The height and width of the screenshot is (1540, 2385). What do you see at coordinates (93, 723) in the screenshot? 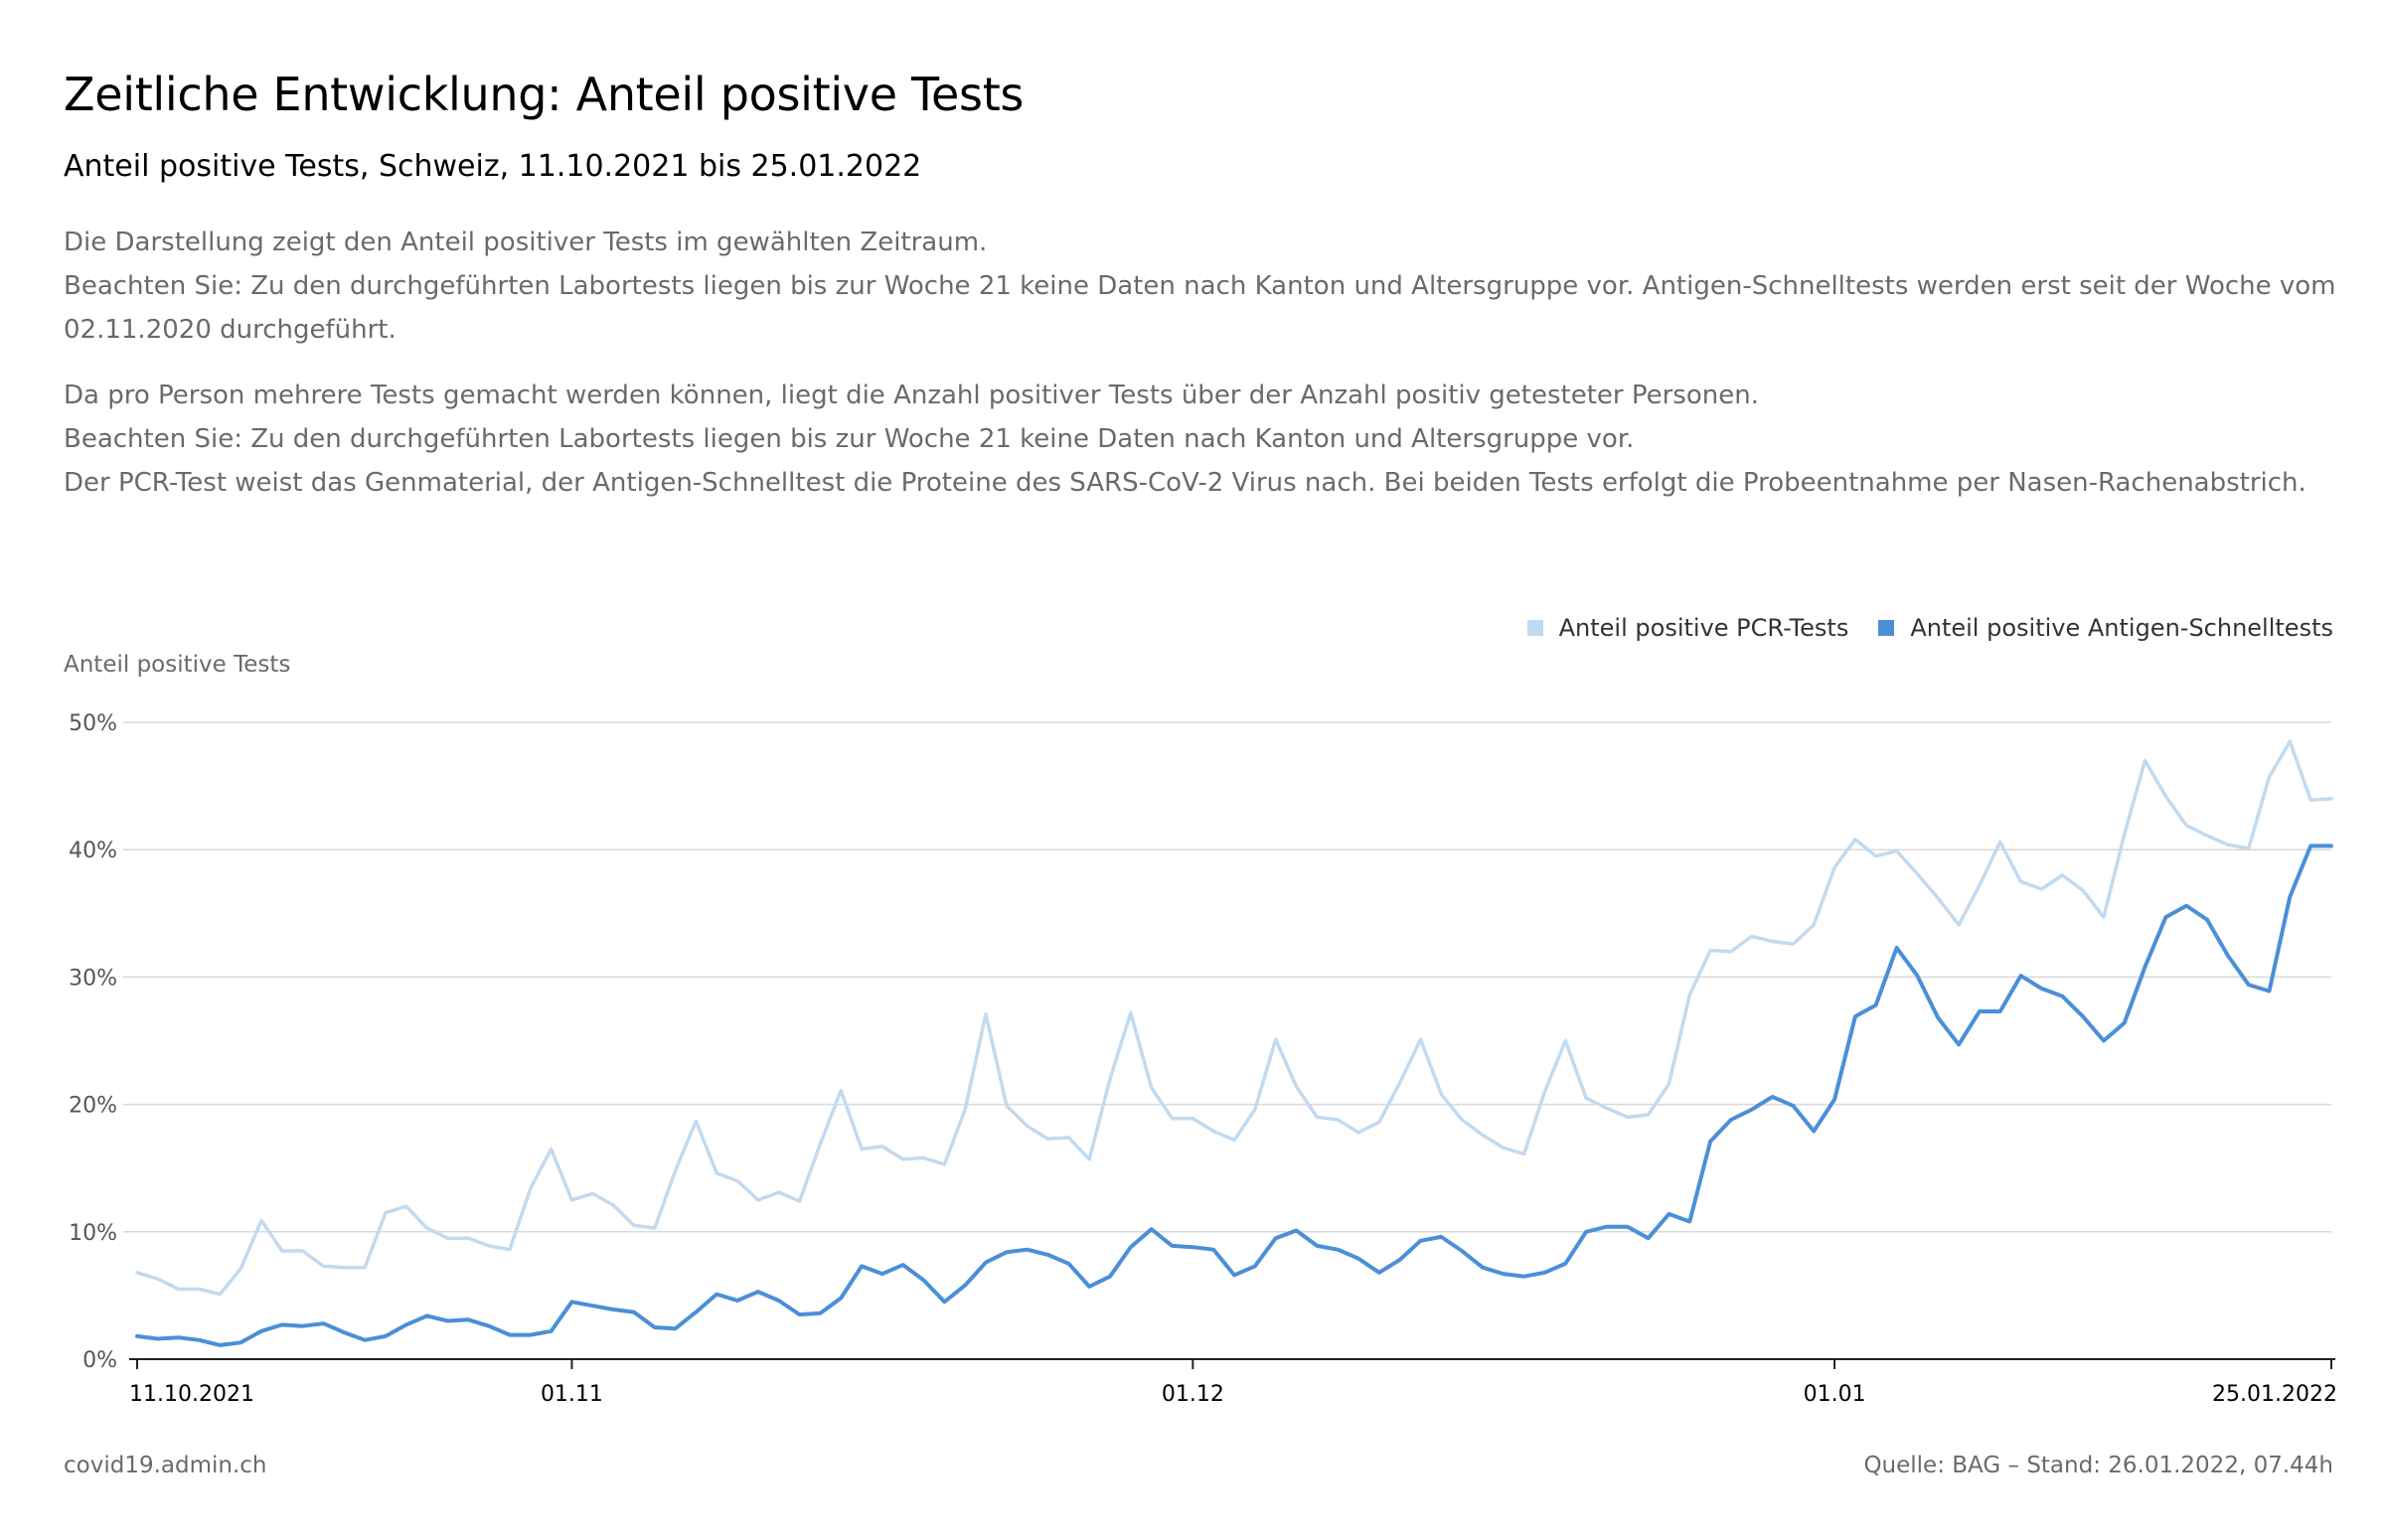
I see `y-tick-label: 50%` at bounding box center [93, 723].